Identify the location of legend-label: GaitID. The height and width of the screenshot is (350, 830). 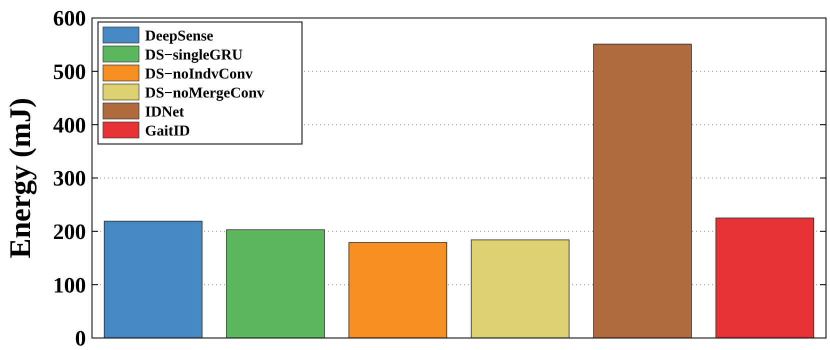
(167, 131).